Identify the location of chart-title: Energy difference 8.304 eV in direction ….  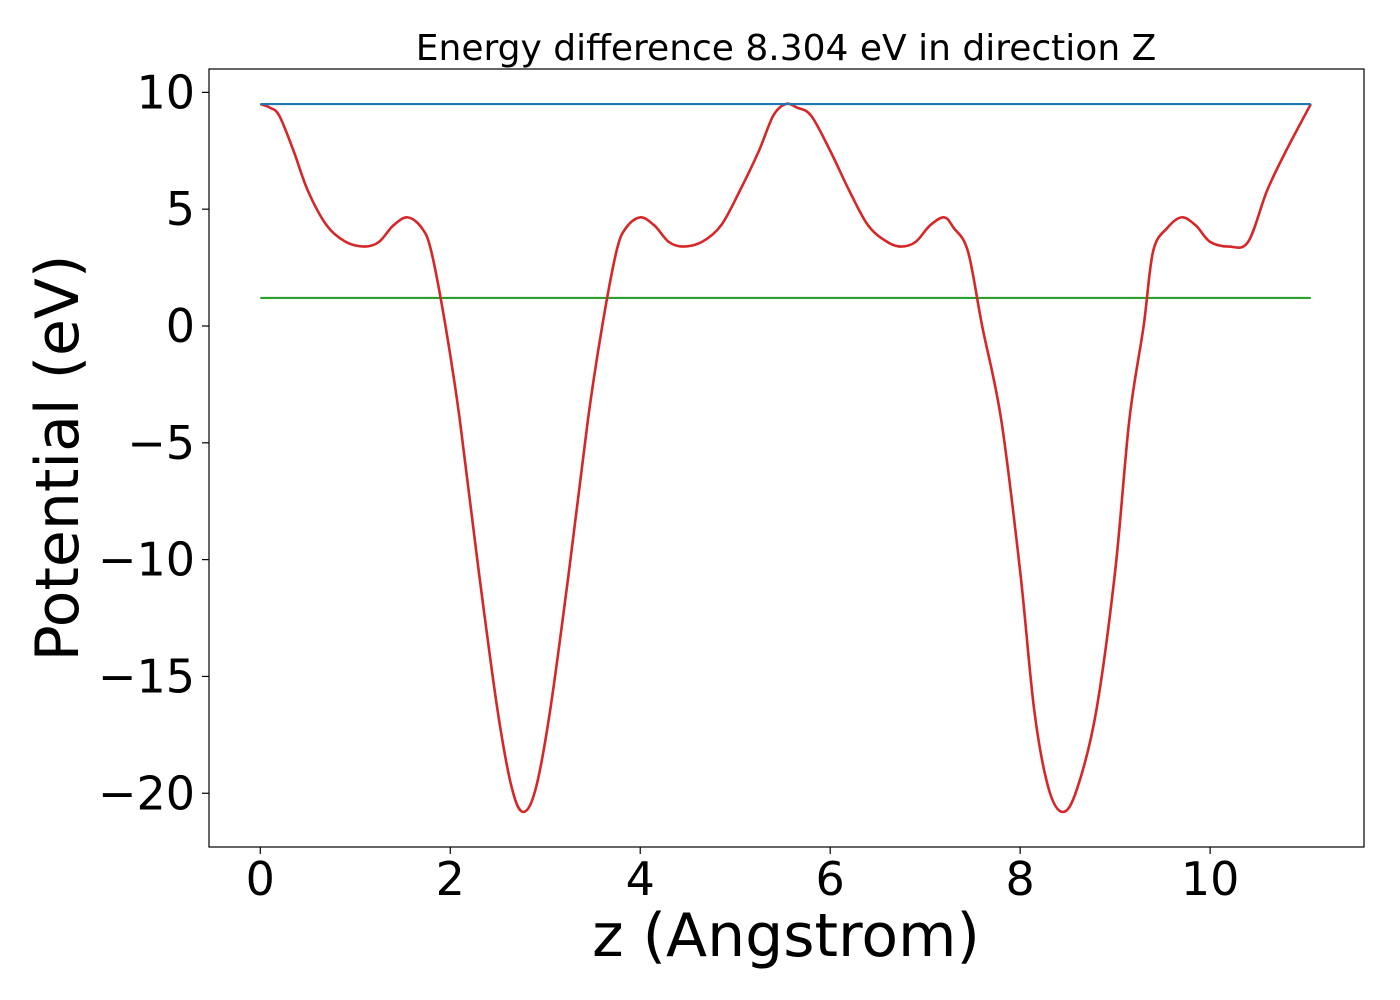
(786, 48).